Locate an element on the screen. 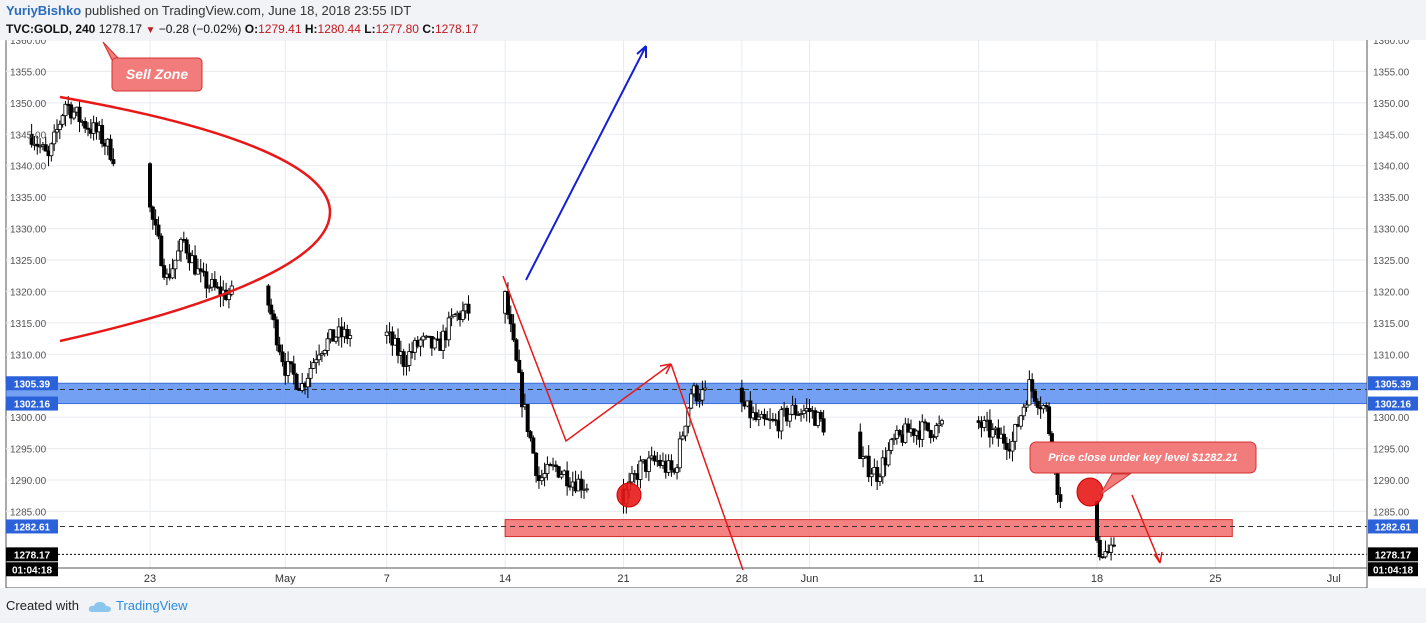 This screenshot has height=623, width=1426. y-tick-label-left: 1295.00 is located at coordinates (28, 450).